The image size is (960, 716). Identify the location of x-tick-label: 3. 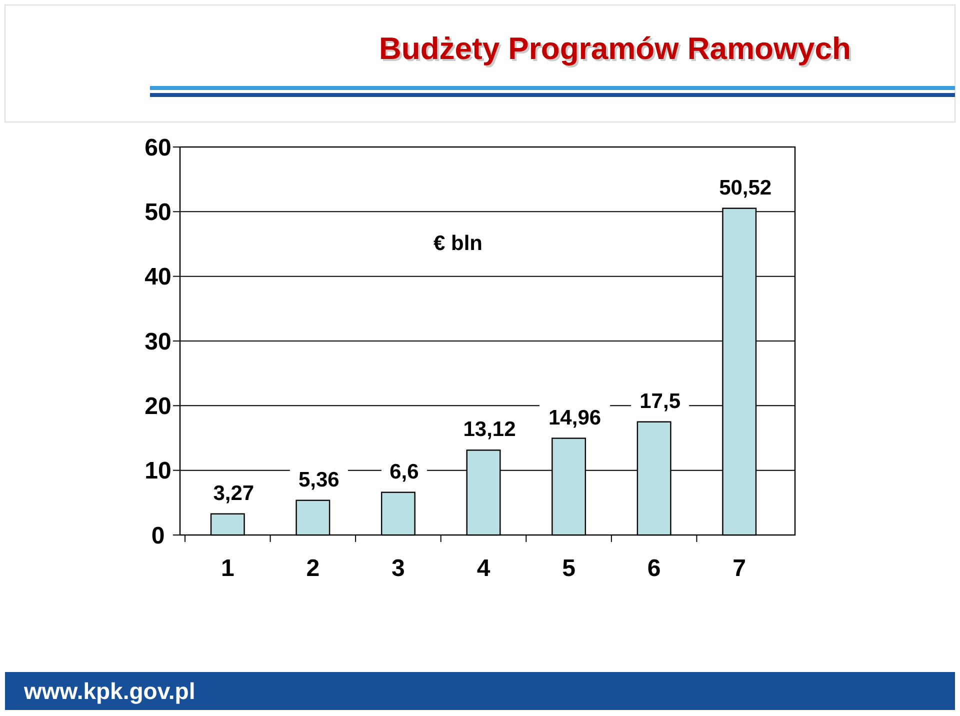
(398, 568).